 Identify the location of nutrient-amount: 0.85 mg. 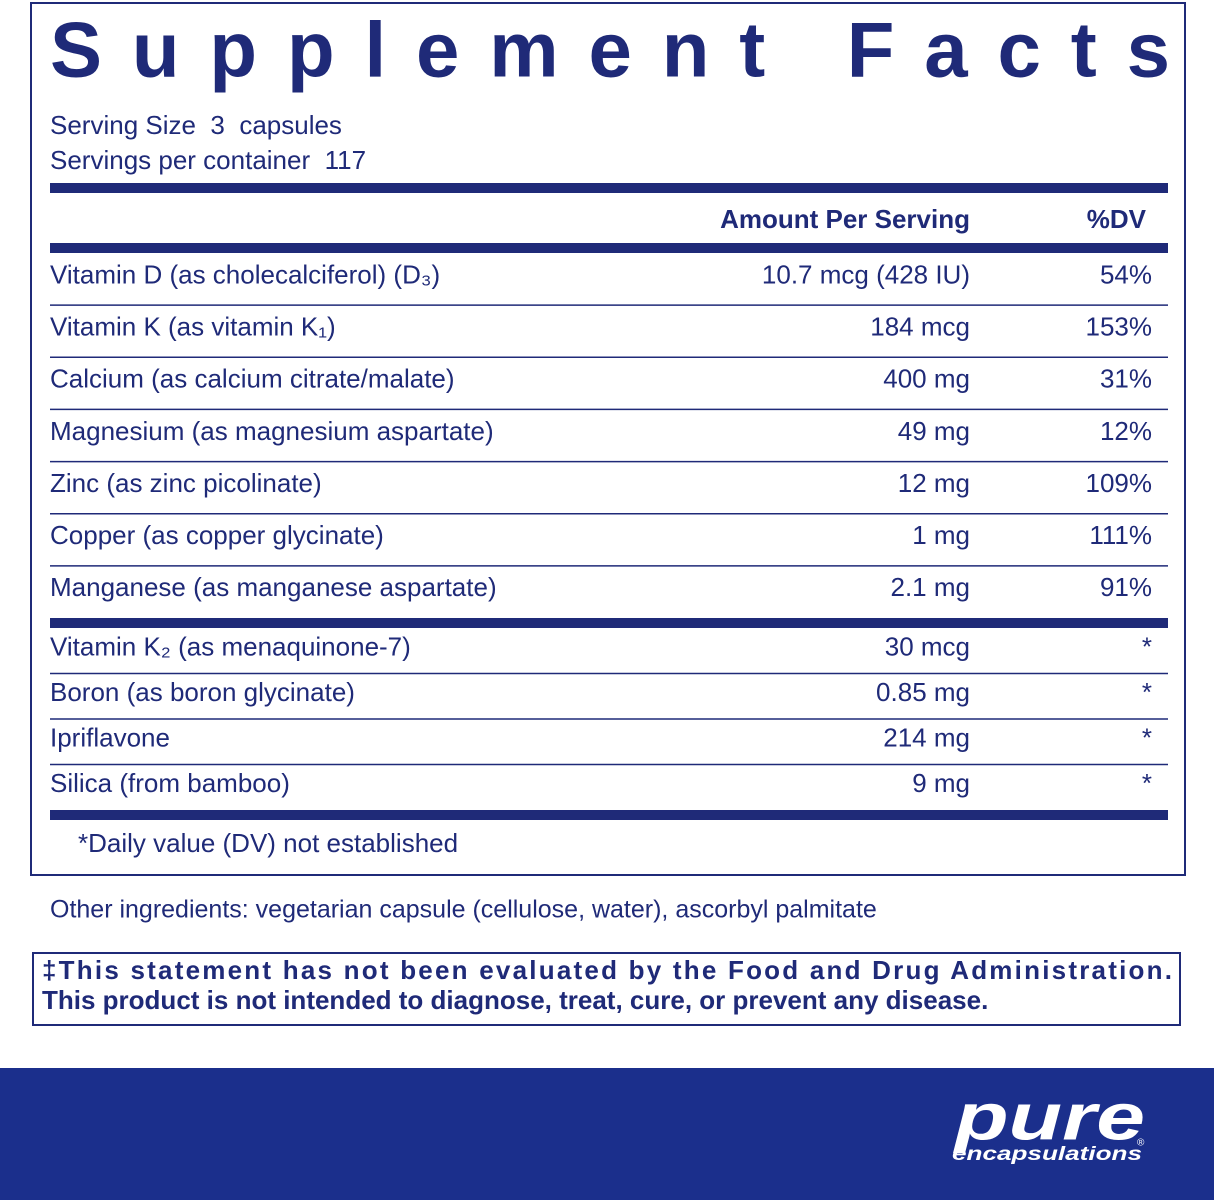
(923, 692).